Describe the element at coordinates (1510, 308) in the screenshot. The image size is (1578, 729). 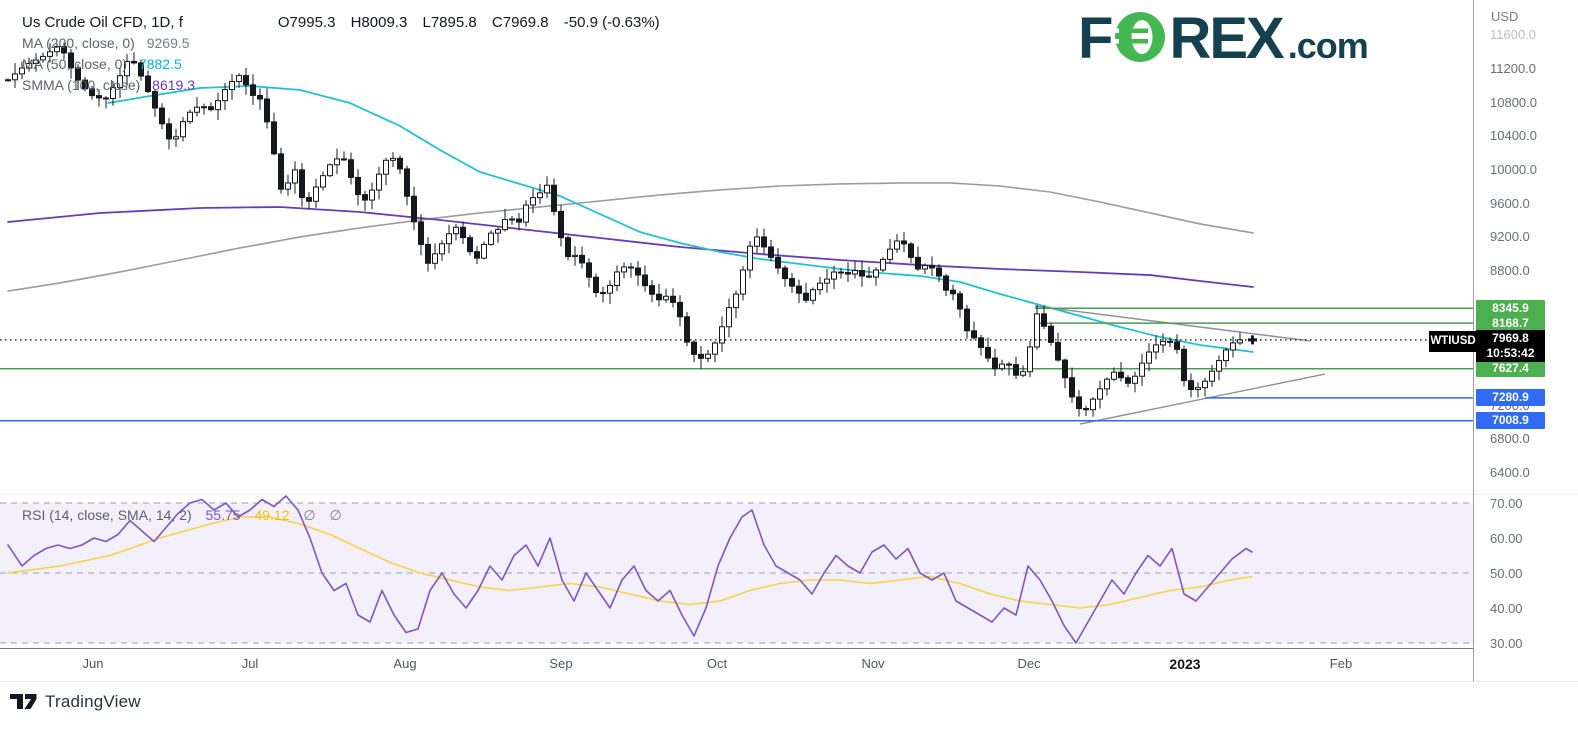
I see `price-level-badge: 8345.9` at that location.